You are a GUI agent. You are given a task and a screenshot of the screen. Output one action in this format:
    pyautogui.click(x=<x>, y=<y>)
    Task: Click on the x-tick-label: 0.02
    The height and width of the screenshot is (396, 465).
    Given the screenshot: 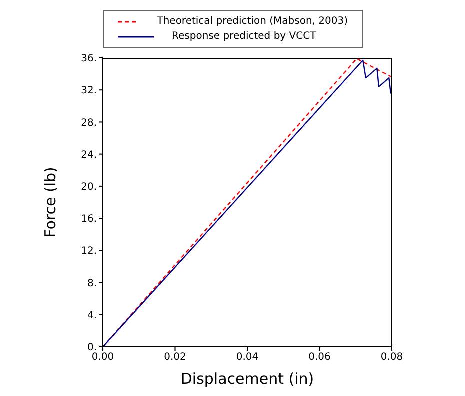 What is the action you would take?
    pyautogui.click(x=175, y=358)
    